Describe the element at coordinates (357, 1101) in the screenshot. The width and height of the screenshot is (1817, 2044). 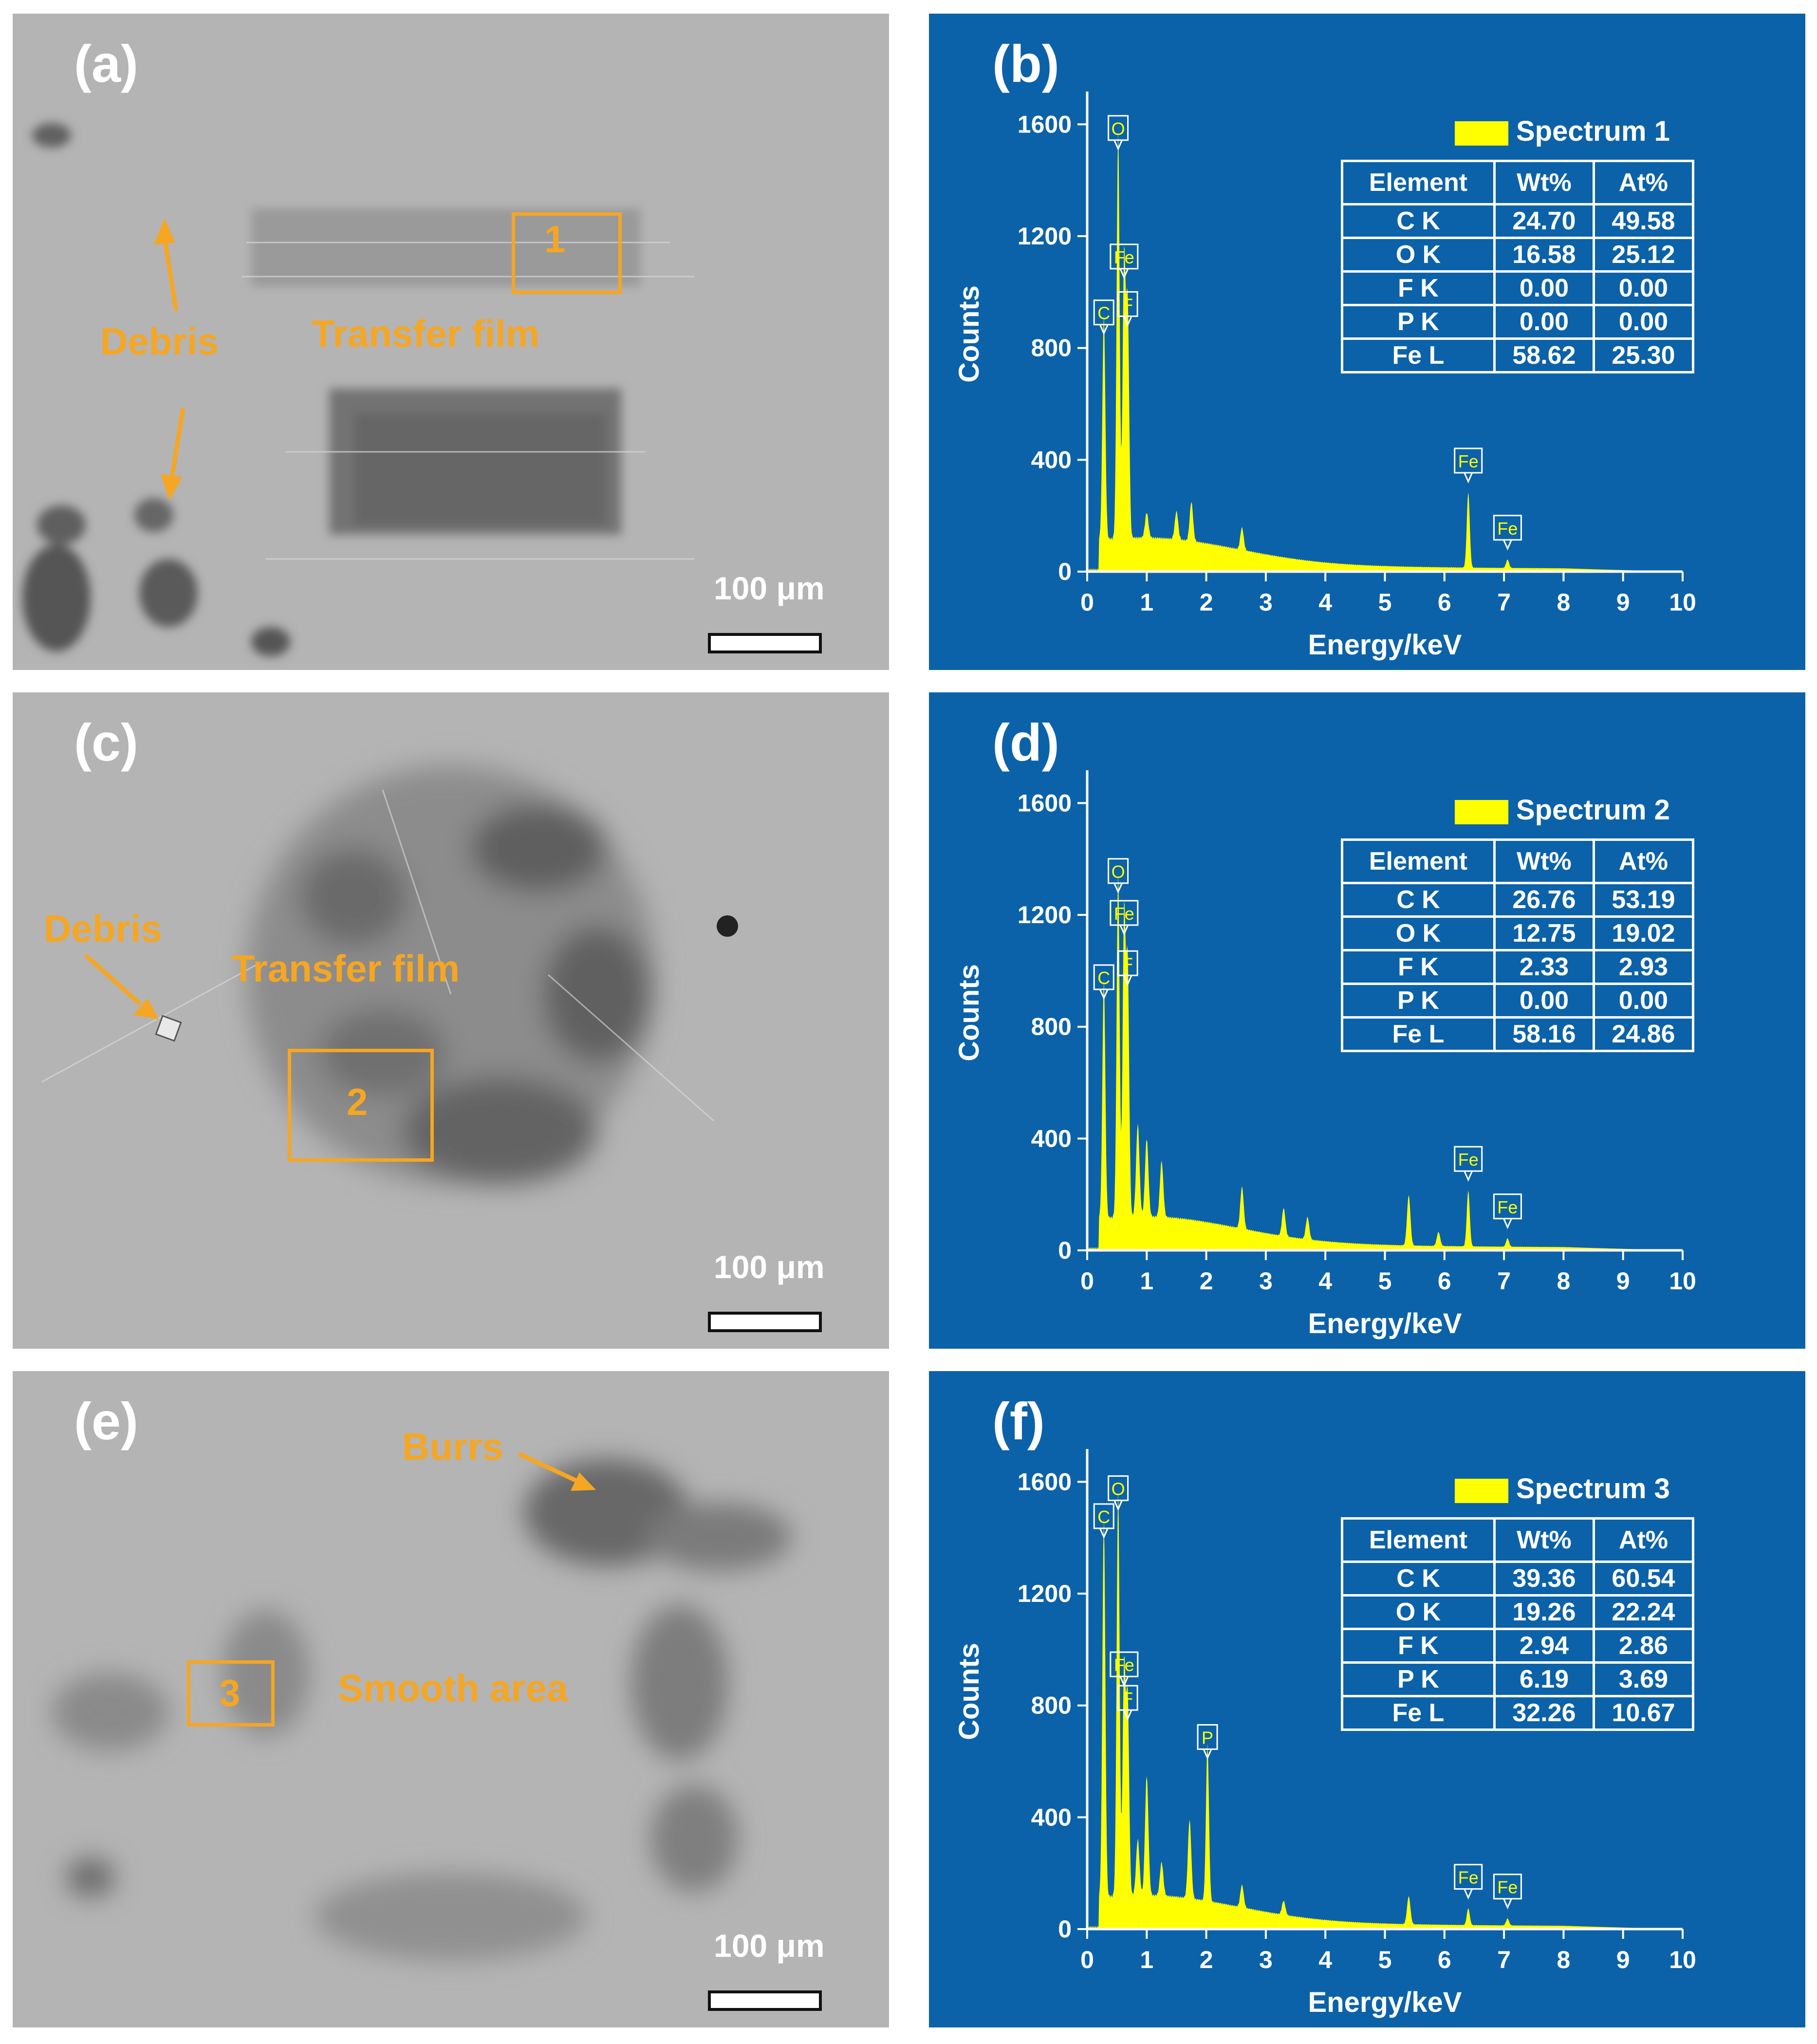
I see `analysis-region-number: 2` at that location.